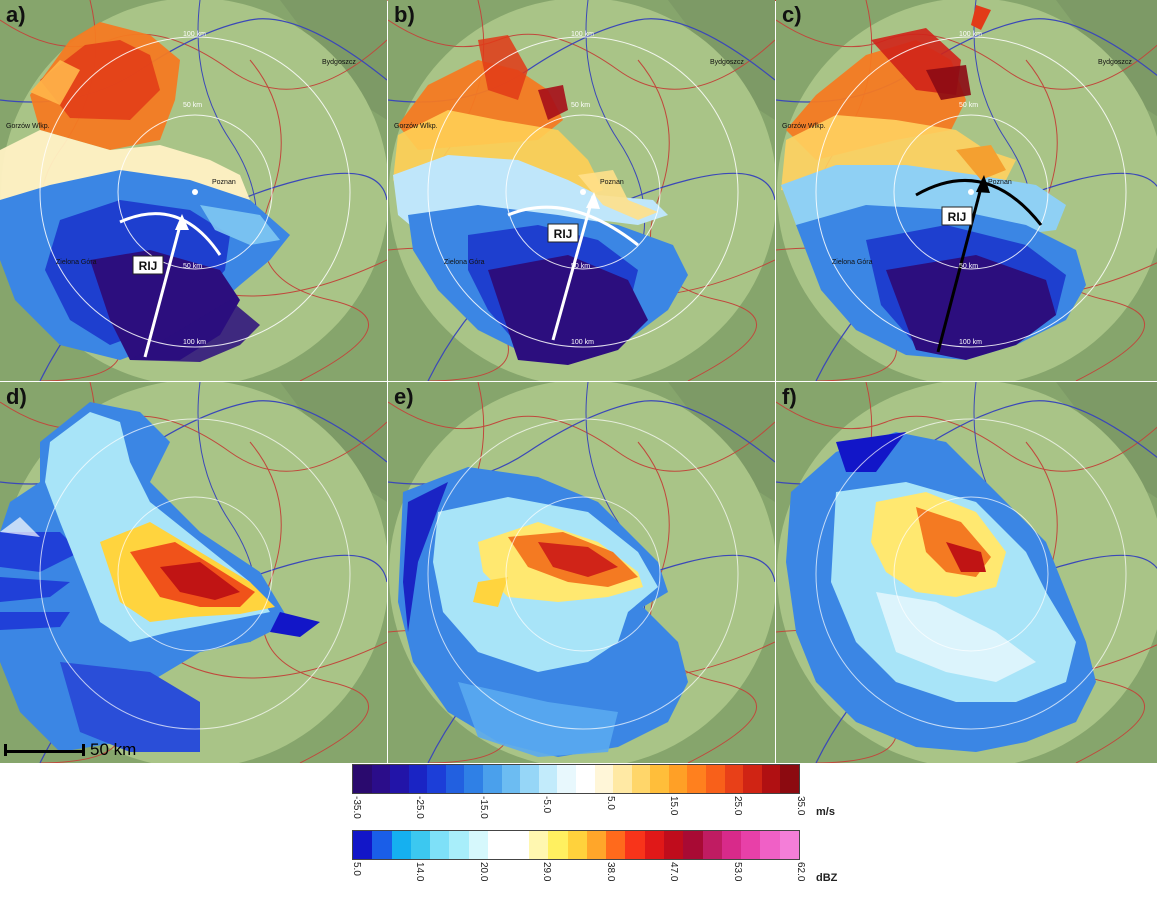 Image resolution: width=1157 pixels, height=907 pixels. Describe the element at coordinates (804, 126) in the screenshot. I see `panel-c-city-gorzow: Gorzów Wlkp.` at that location.